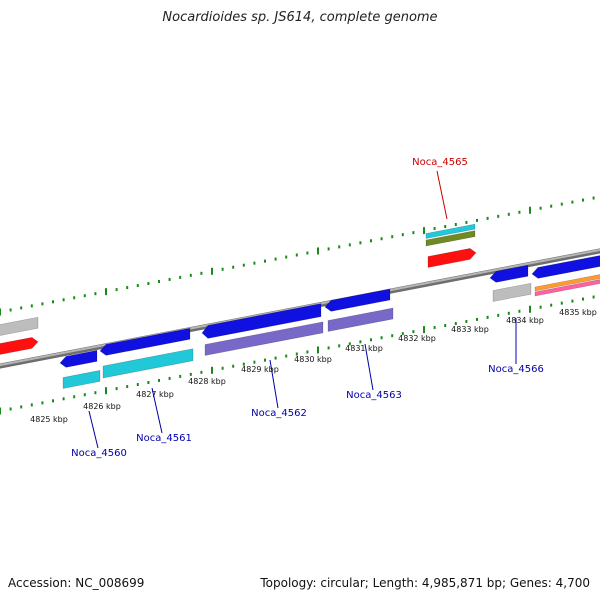  Describe the element at coordinates (207, 381) in the screenshot. I see `scale-label: 4828 kbp` at that location.